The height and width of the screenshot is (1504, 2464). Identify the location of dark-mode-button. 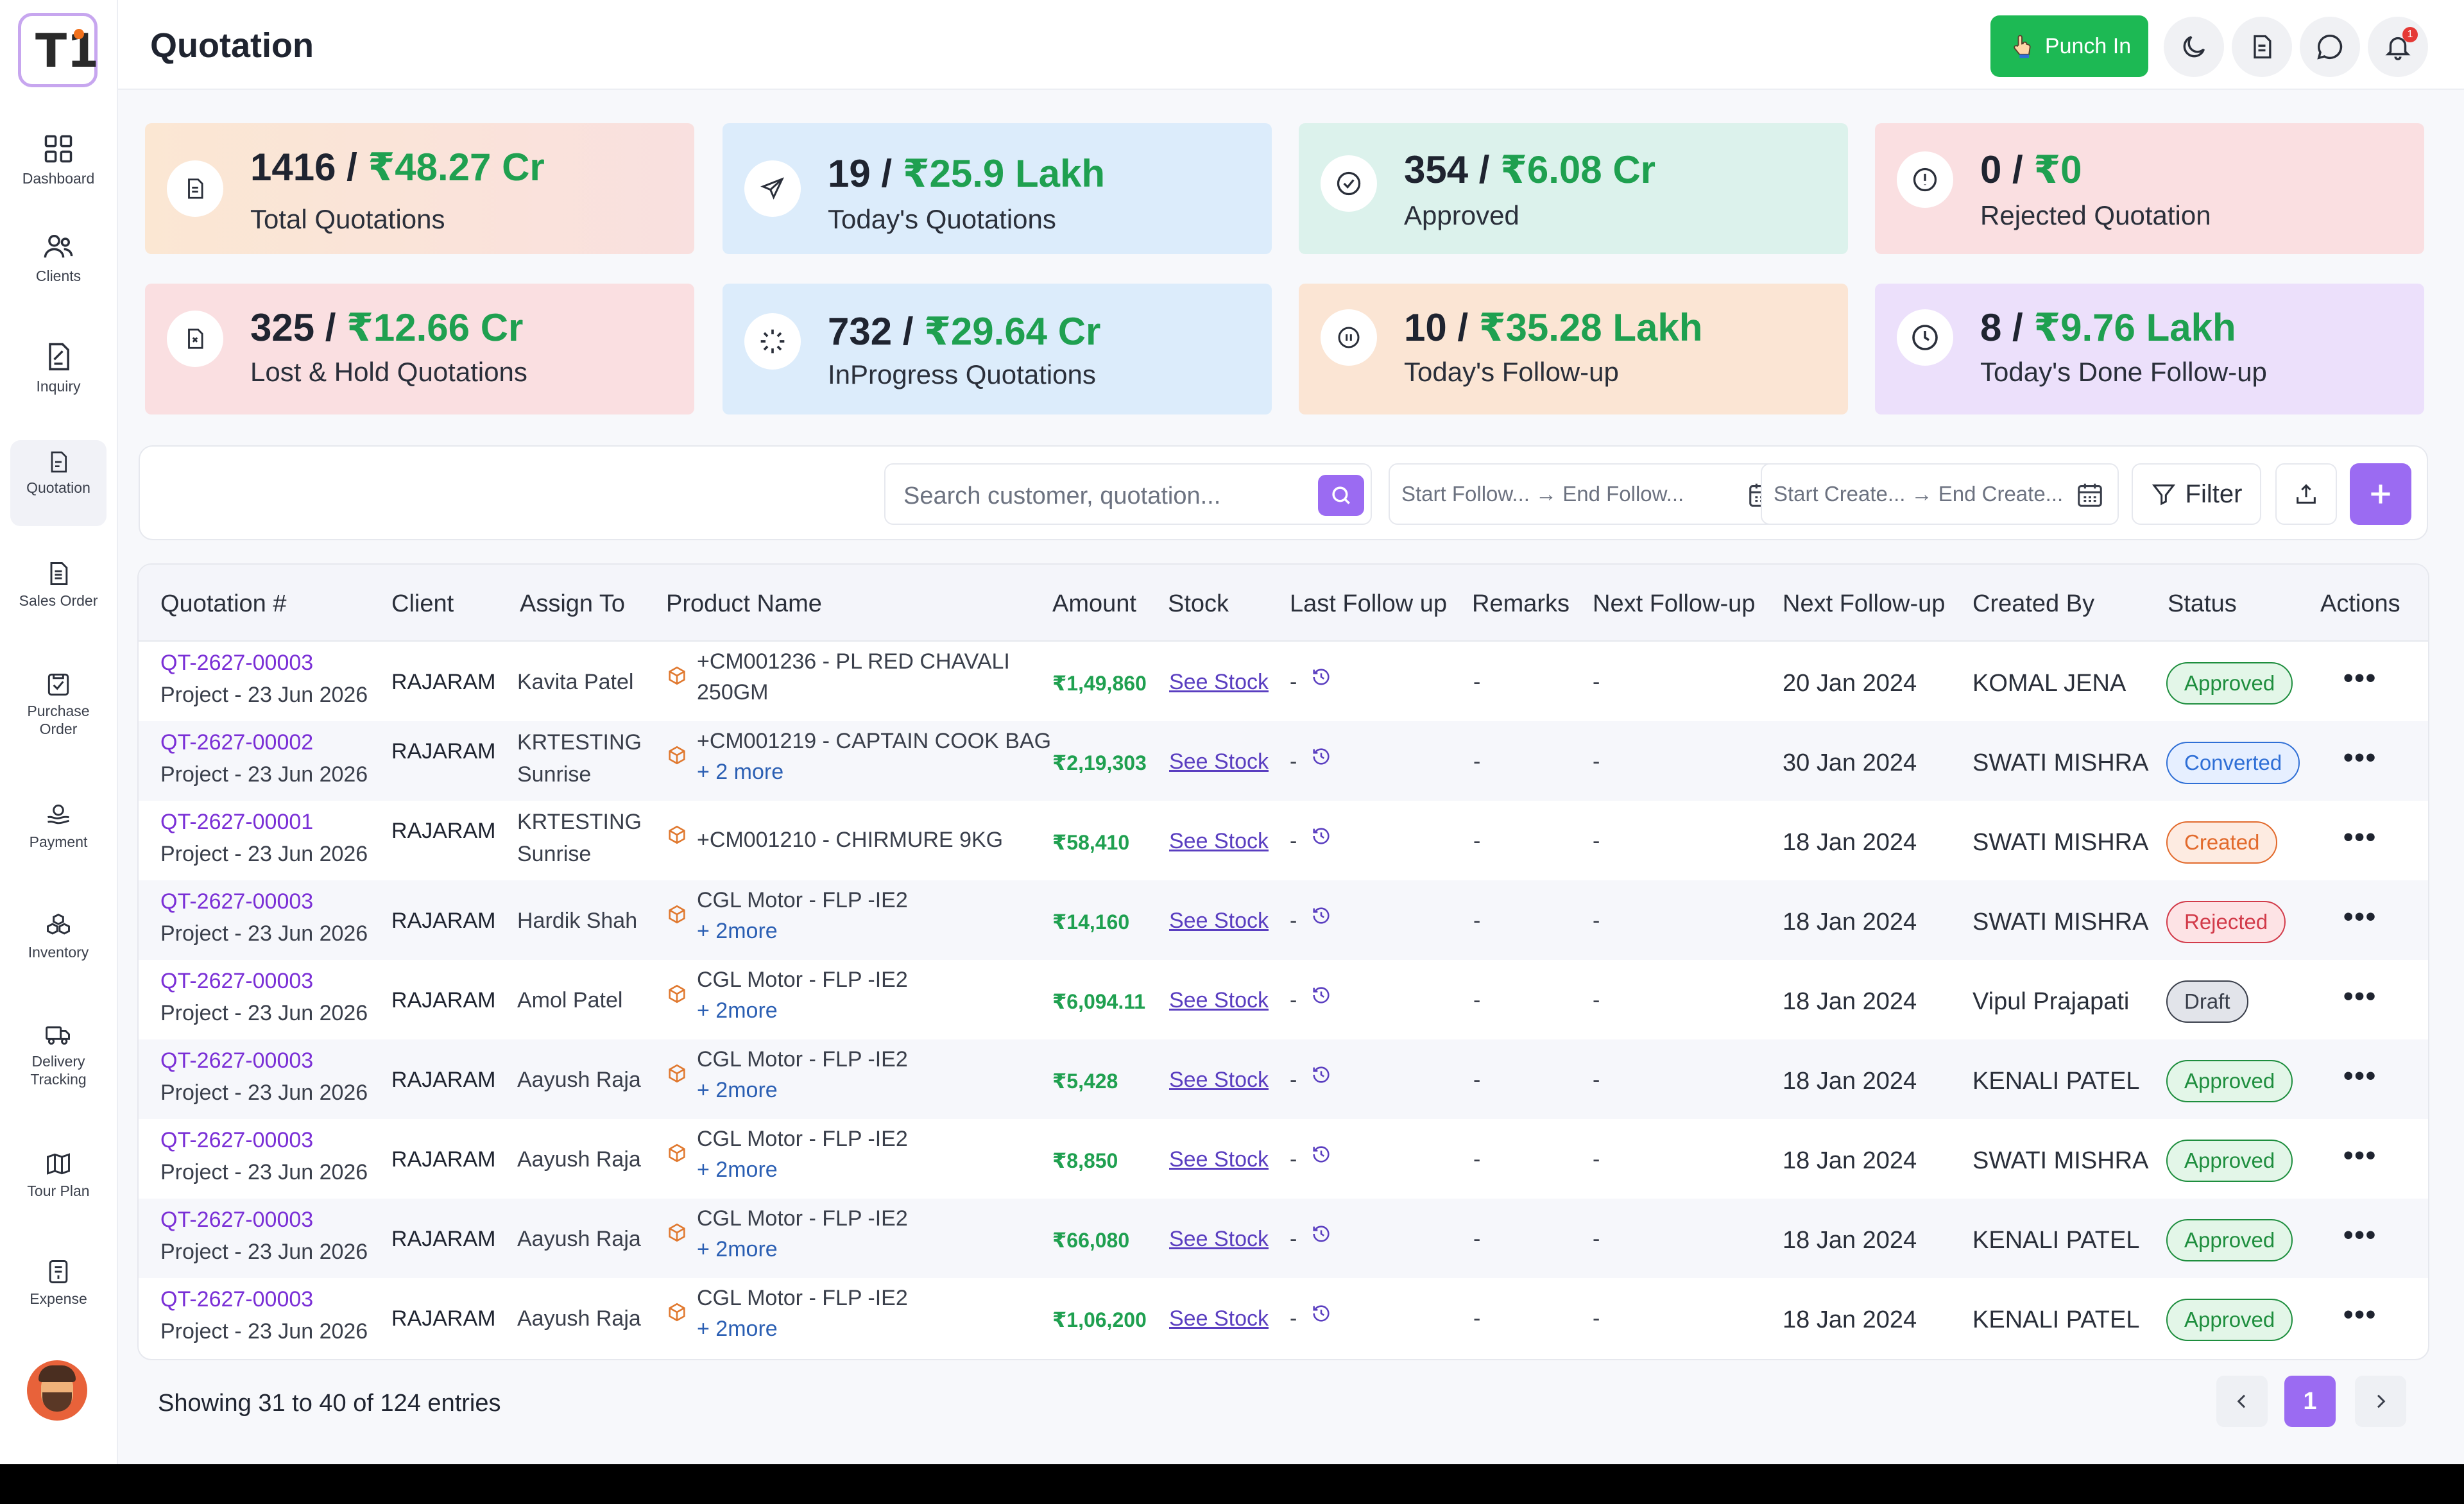
(2194, 47).